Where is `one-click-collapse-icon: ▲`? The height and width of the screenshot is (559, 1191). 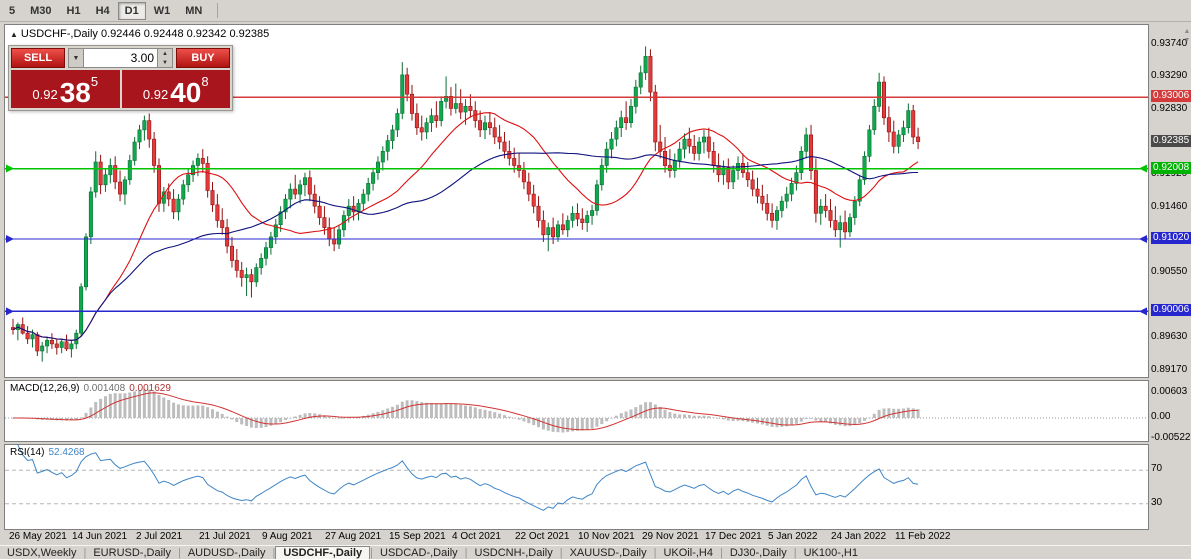
one-click-collapse-icon: ▲ is located at coordinates (14, 34).